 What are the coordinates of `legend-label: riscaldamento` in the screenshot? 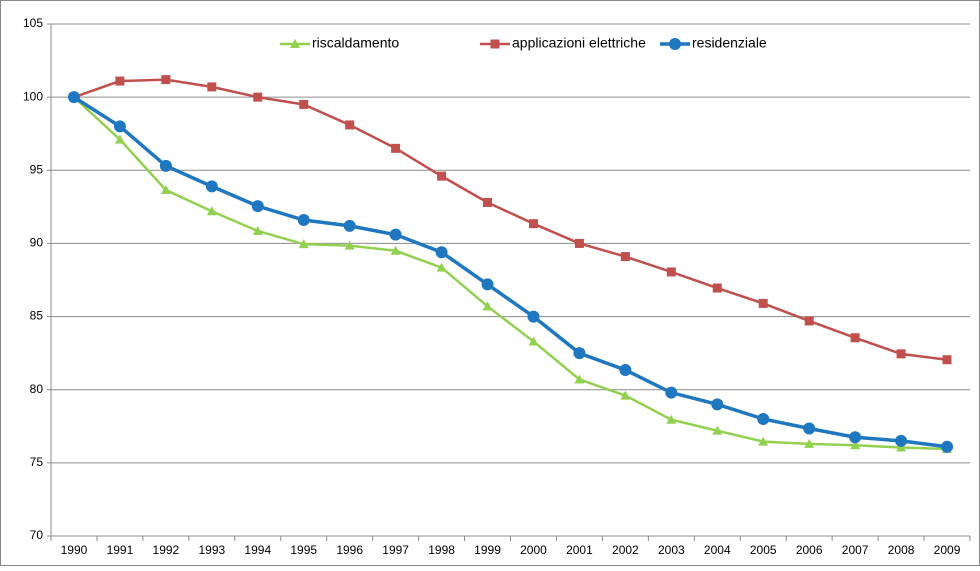 It's located at (355, 43).